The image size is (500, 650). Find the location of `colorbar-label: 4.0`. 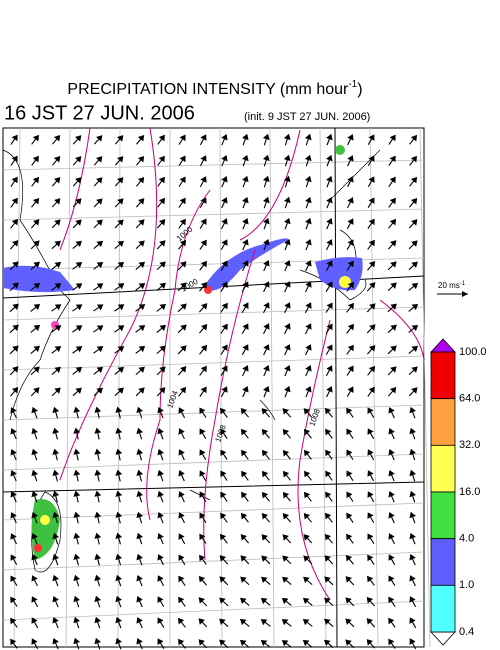

colorbar-label: 4.0 is located at coordinates (466, 539).